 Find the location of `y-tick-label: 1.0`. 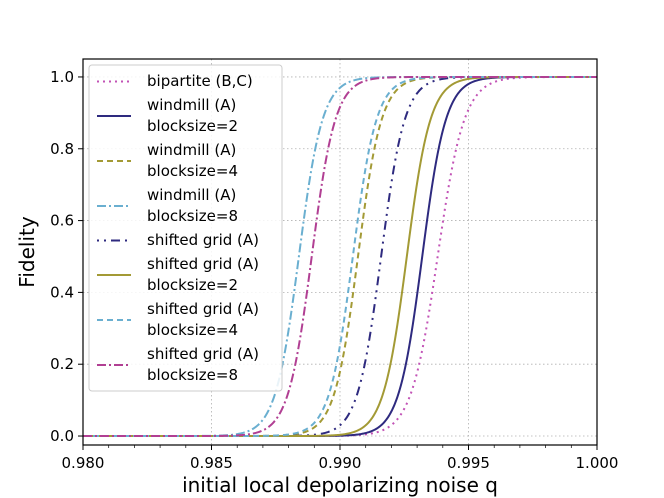

y-tick-label: 1.0 is located at coordinates (62, 77).